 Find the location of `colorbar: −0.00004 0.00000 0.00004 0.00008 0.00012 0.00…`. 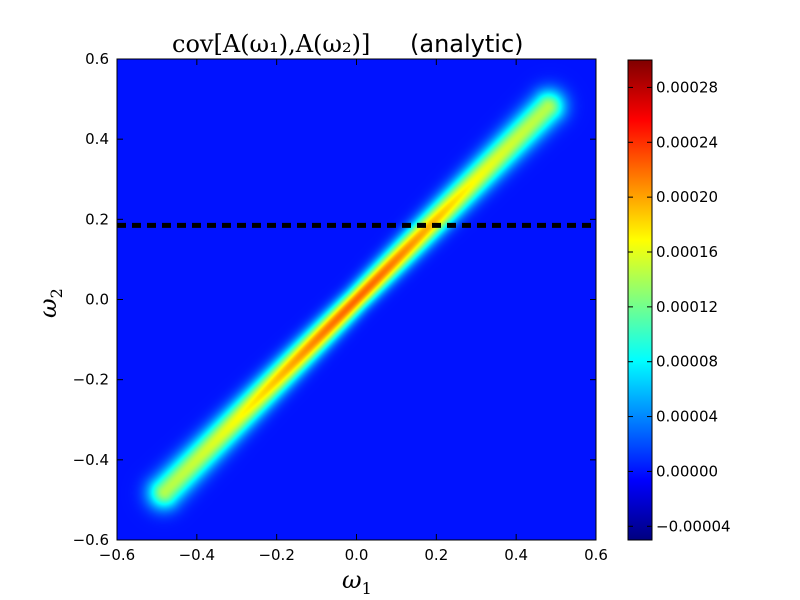

colorbar: −0.00004 0.00000 0.00004 0.00008 0.00012 0.00… is located at coordinates (679, 300).